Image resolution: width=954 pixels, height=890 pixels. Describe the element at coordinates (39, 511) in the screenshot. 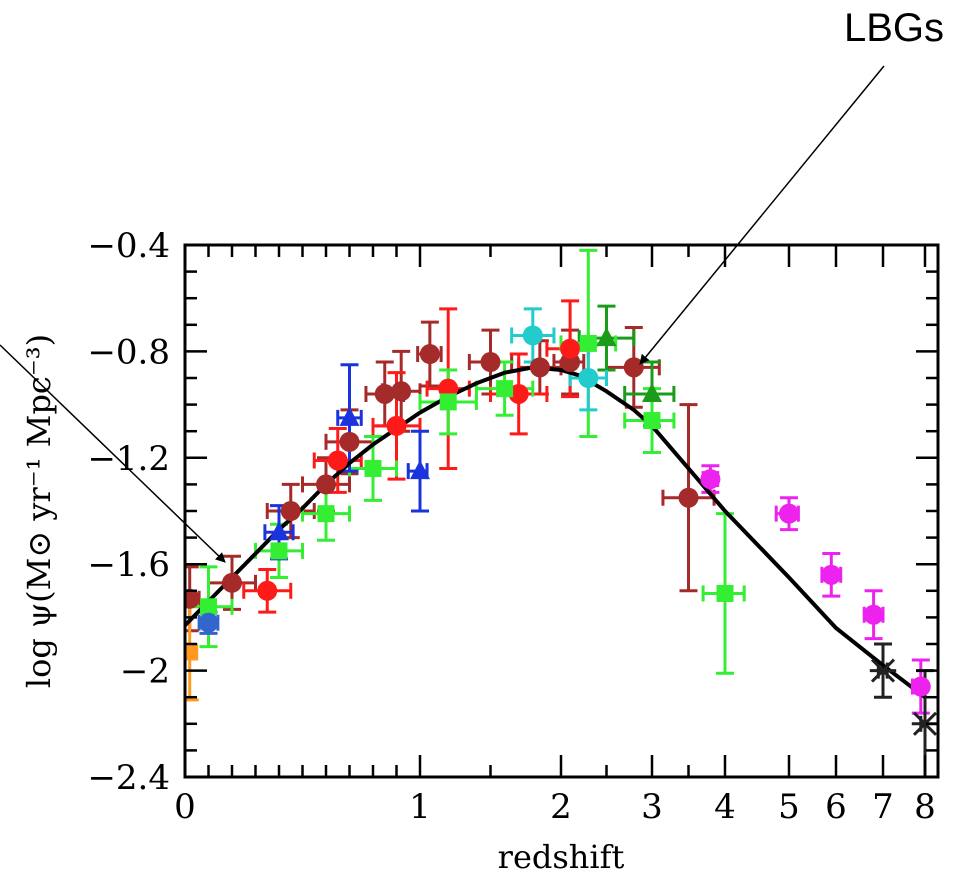

I see `y-axis-title: log ψ(M⊙ yr⁻¹ Mpc⁻³)` at that location.